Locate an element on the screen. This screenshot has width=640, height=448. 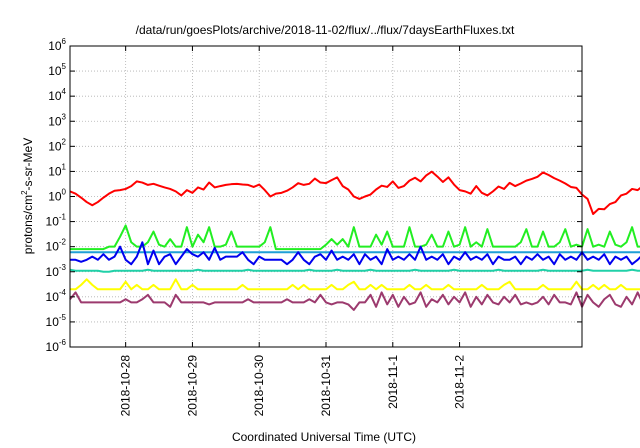
y-tick-exp: -5 is located at coordinates (63, 317).